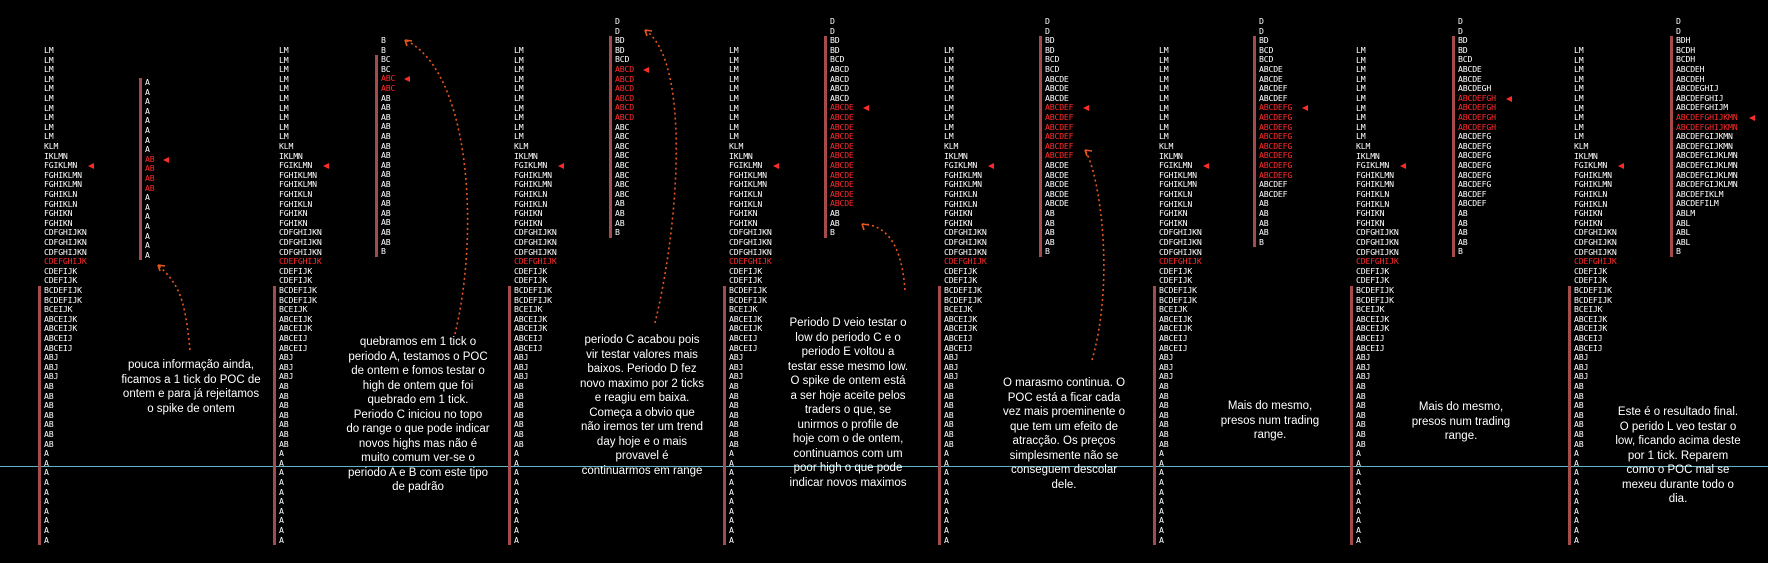 This screenshot has width=1768, height=563. What do you see at coordinates (1697, 203) in the screenshot?
I see `today-profile-row: ABCDEFILM` at bounding box center [1697, 203].